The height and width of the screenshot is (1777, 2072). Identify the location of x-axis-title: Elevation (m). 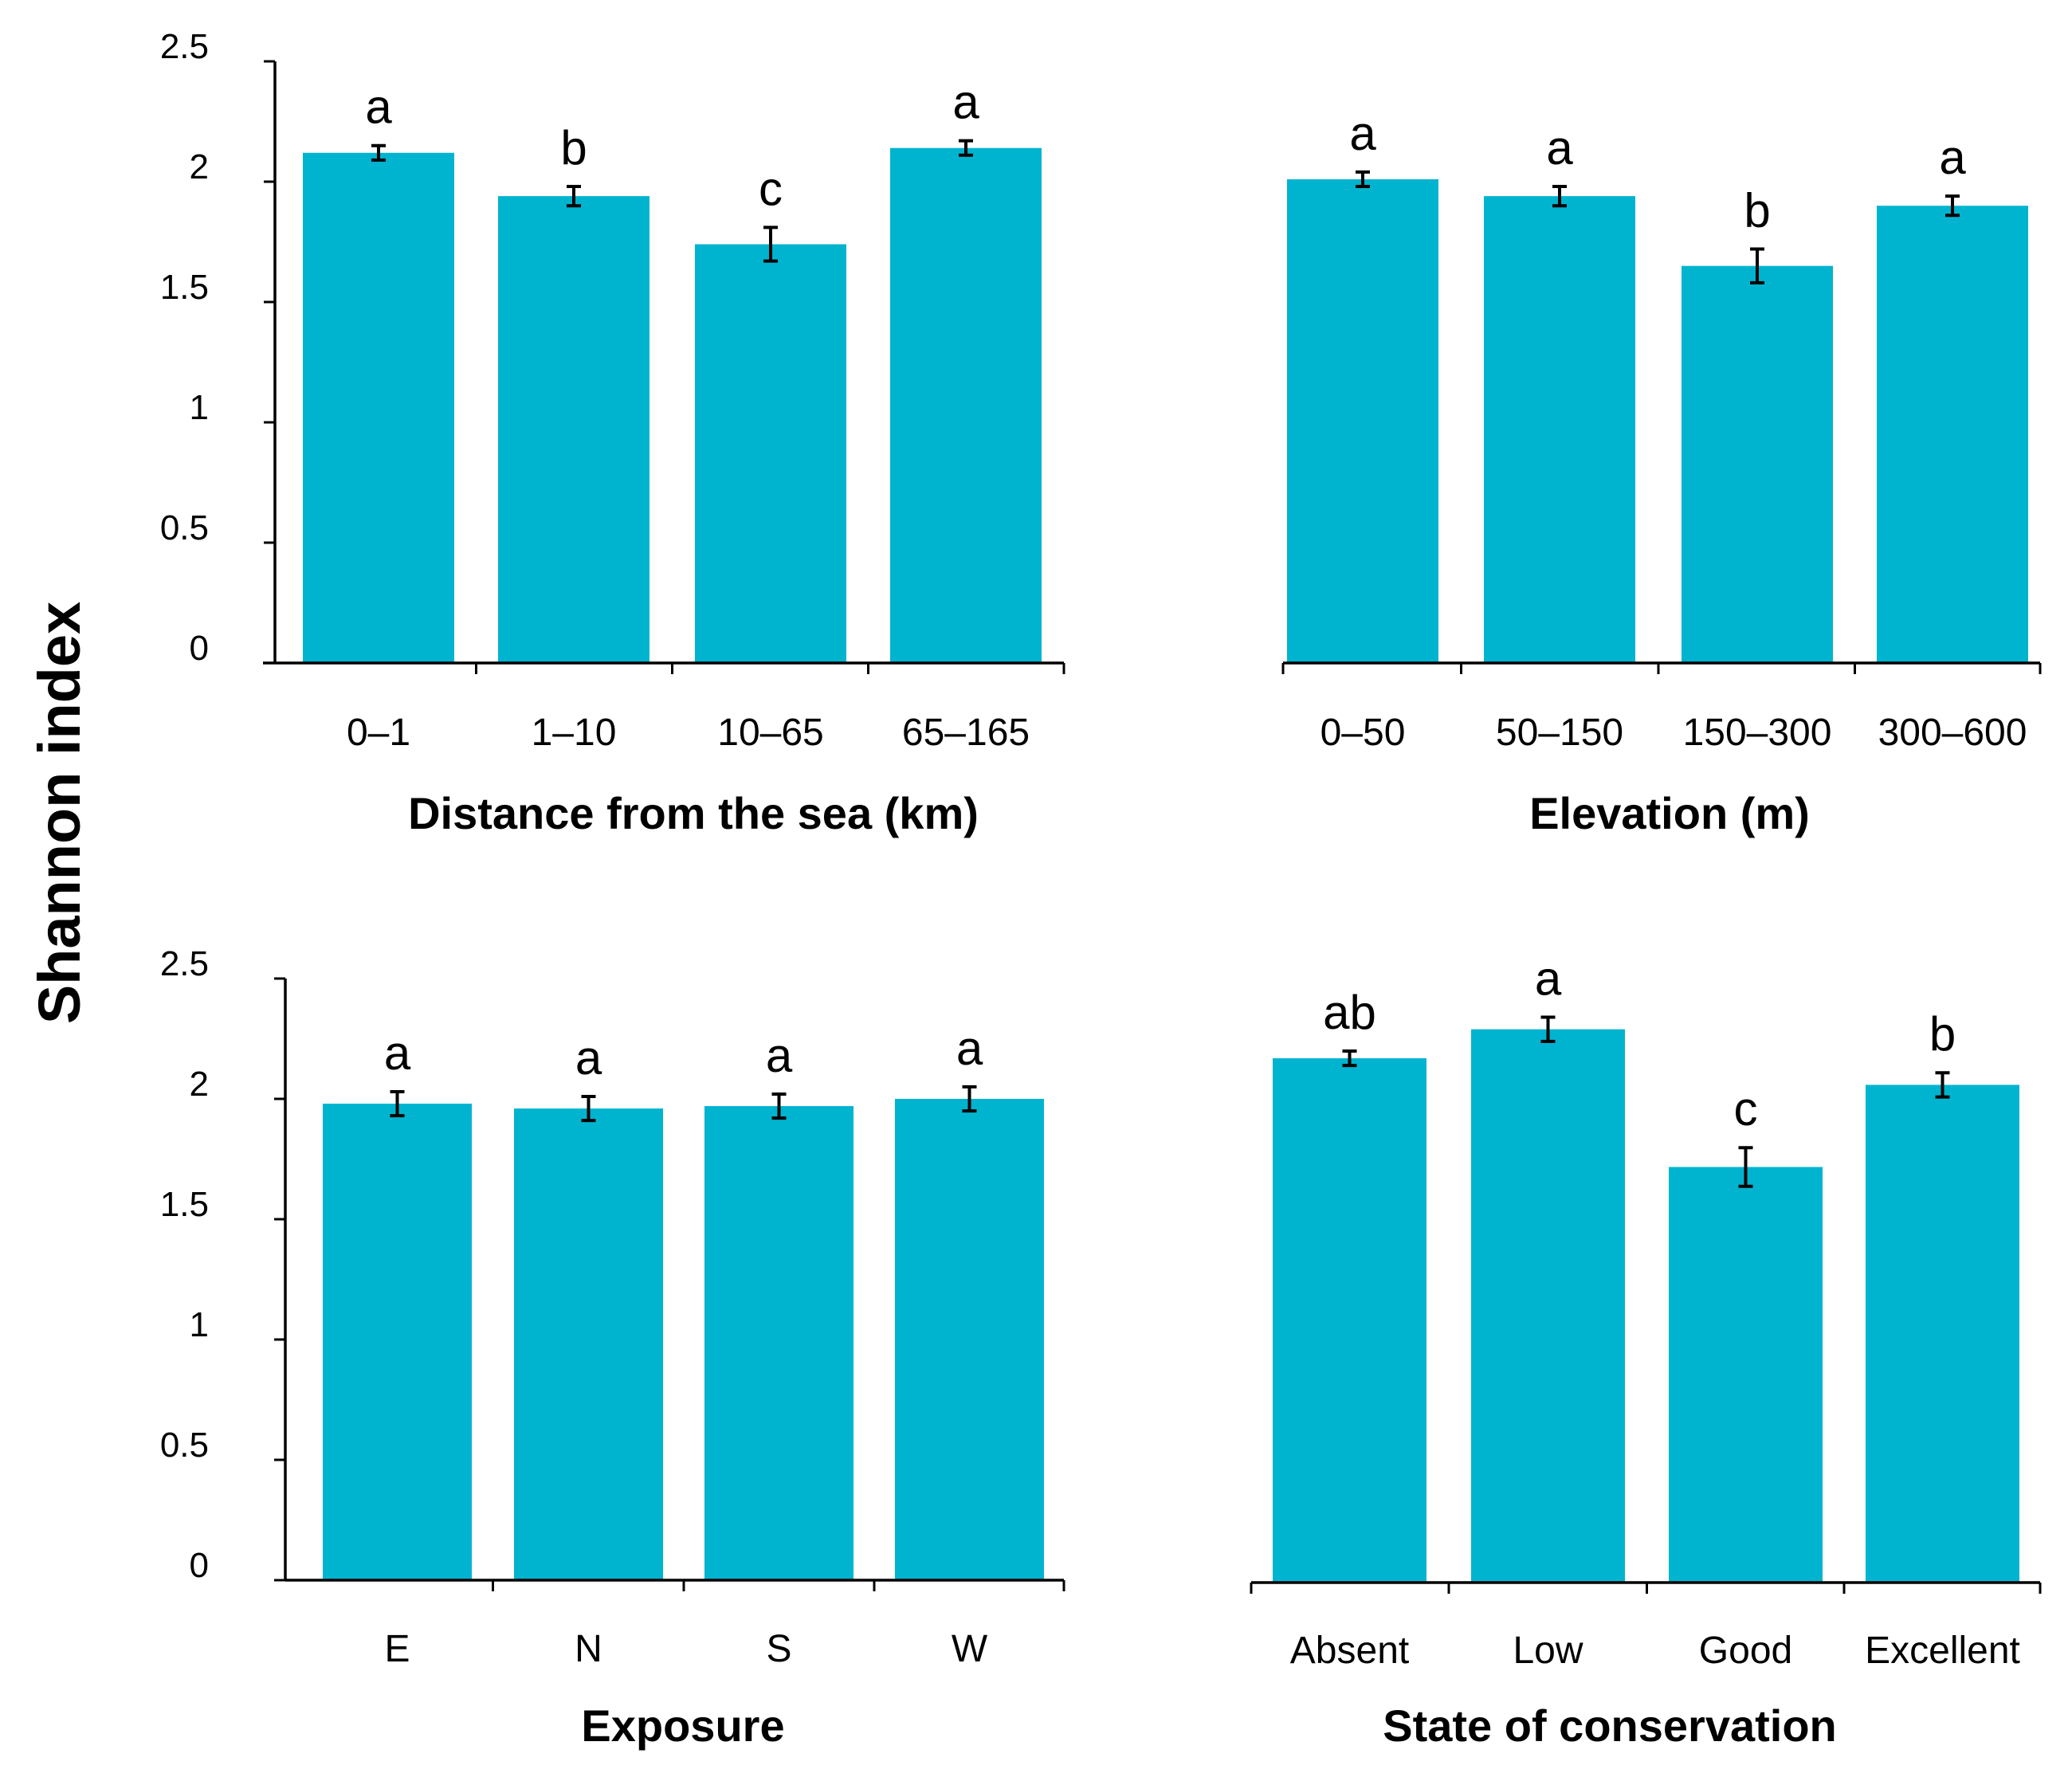
(1670, 813).